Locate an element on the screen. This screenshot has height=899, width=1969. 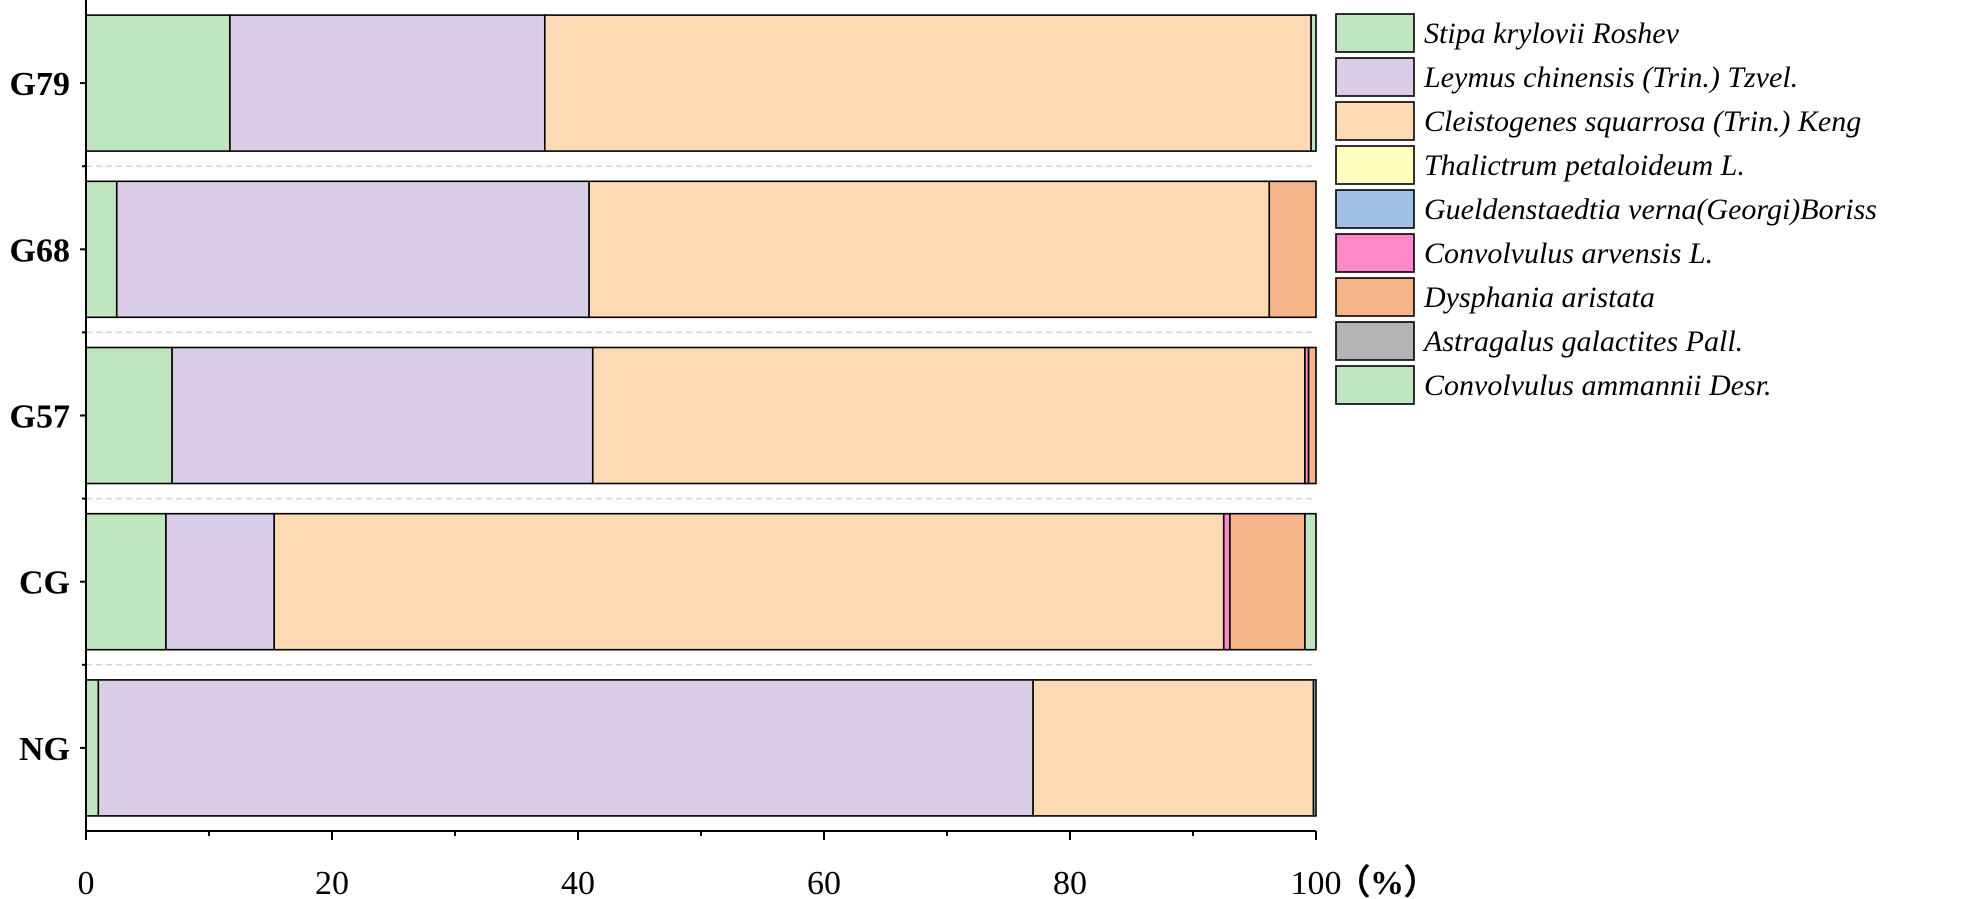
legend-entry-label: Convolvulus ammannii Desr. is located at coordinates (1598, 385).